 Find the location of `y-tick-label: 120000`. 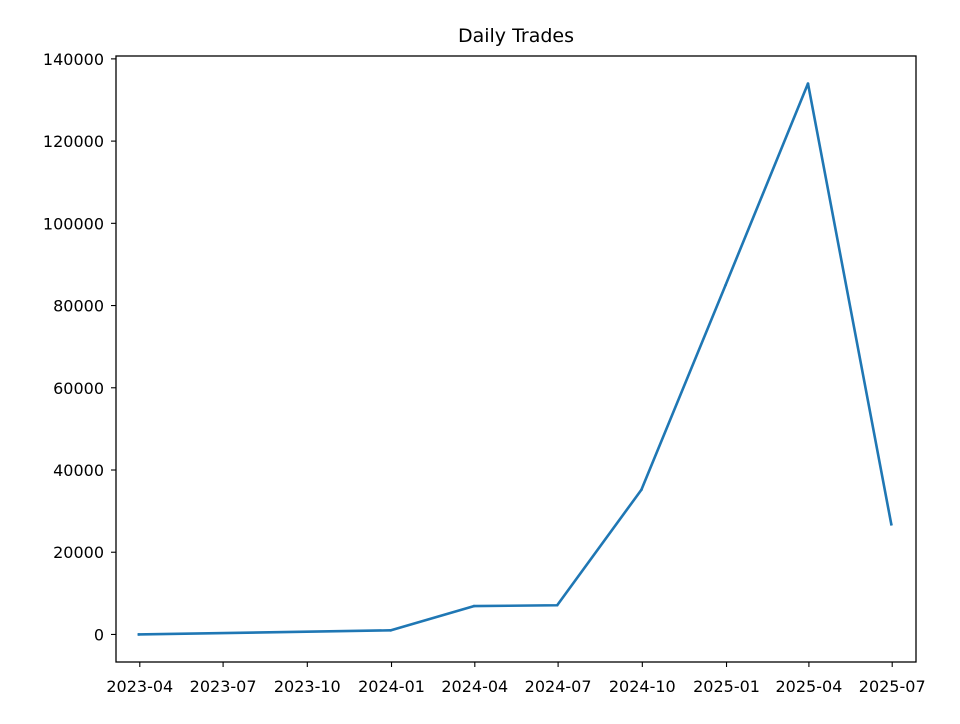

y-tick-label: 120000 is located at coordinates (73, 141).